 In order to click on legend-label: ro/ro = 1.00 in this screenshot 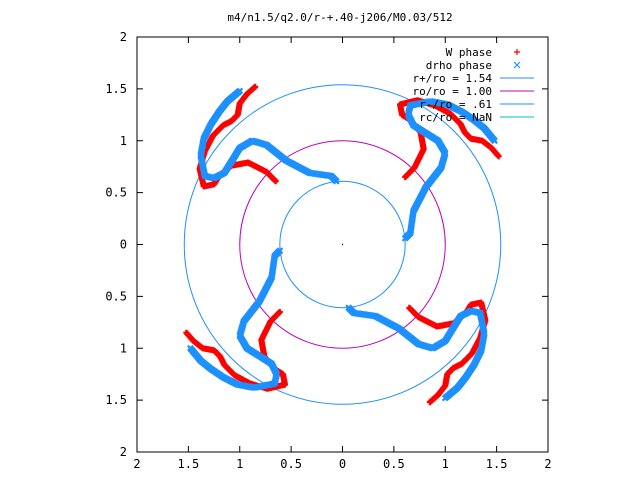, I will do `click(452, 91)`.